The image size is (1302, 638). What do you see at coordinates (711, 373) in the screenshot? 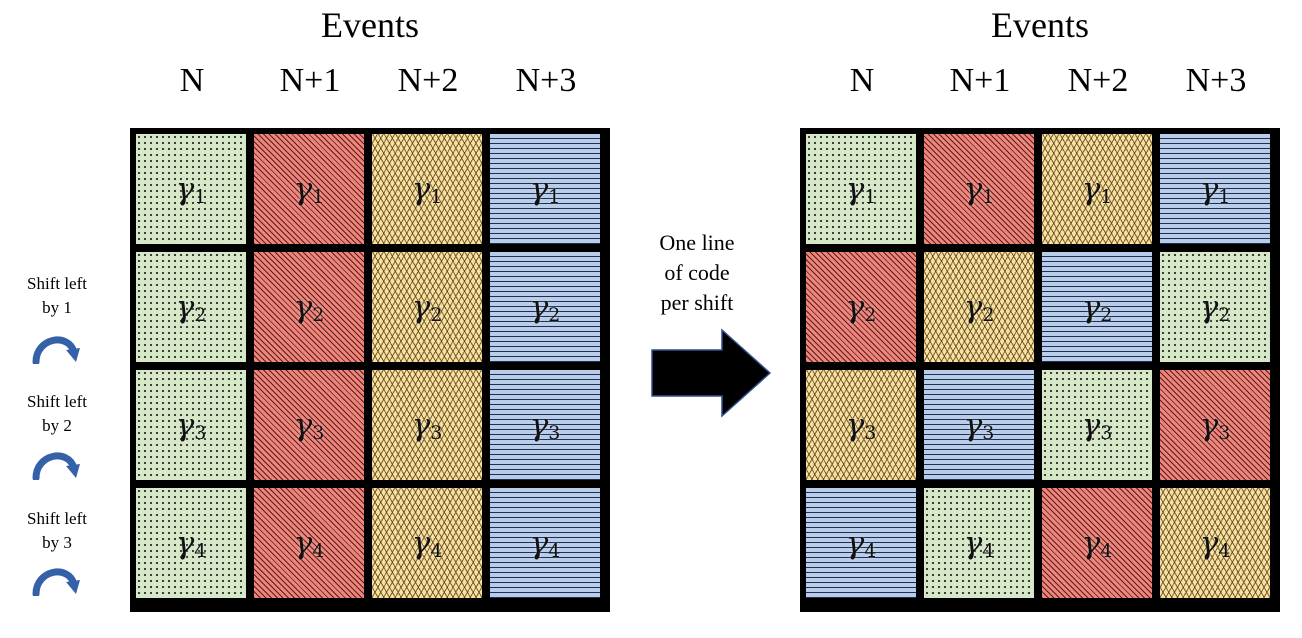
I see `right-arrow-icon` at bounding box center [711, 373].